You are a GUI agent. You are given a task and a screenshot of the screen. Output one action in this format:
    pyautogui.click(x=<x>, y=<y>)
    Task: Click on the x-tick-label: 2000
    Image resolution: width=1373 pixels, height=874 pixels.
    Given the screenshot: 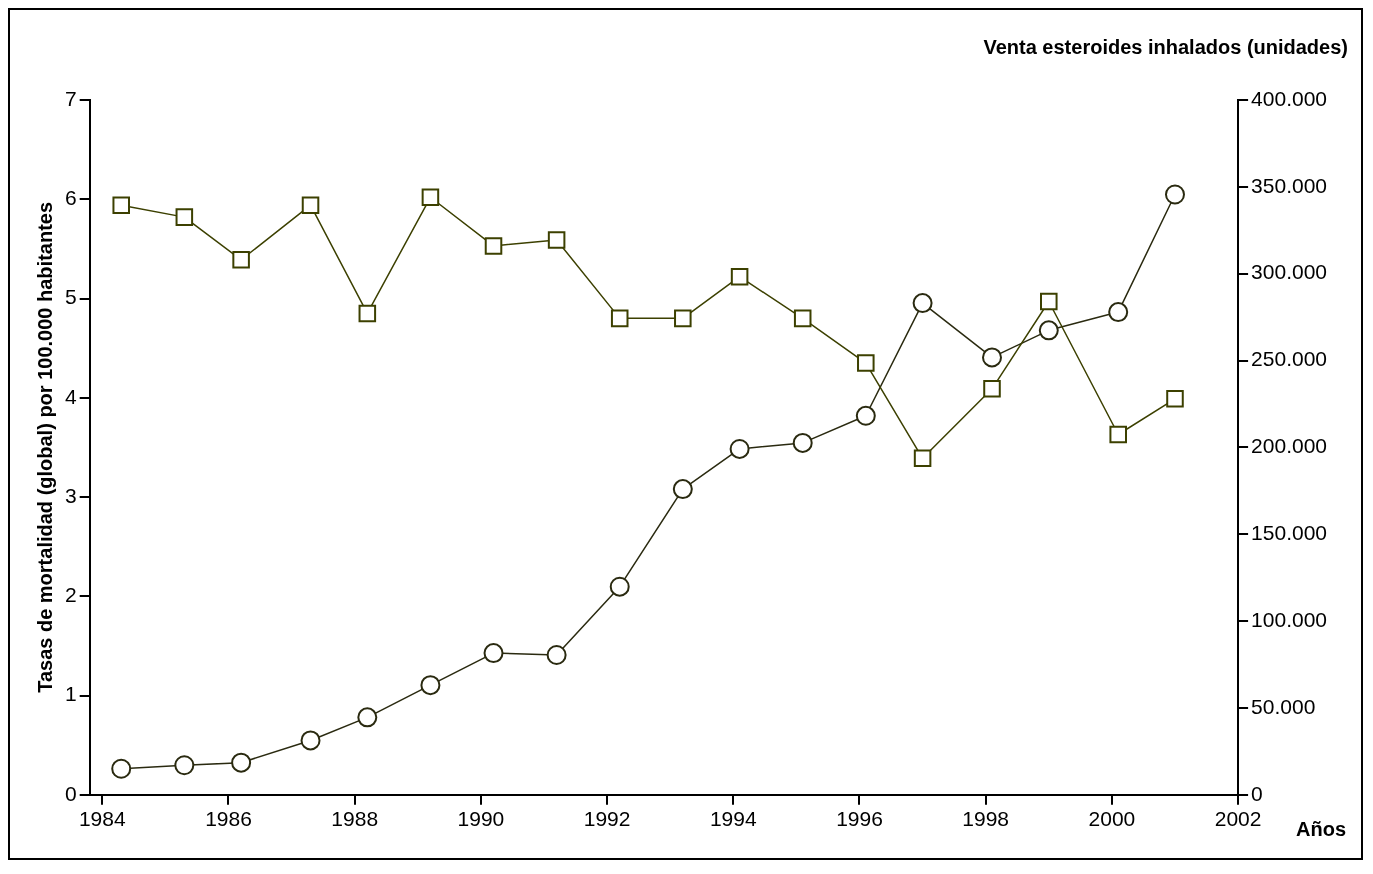 What is the action you would take?
    pyautogui.click(x=1112, y=819)
    